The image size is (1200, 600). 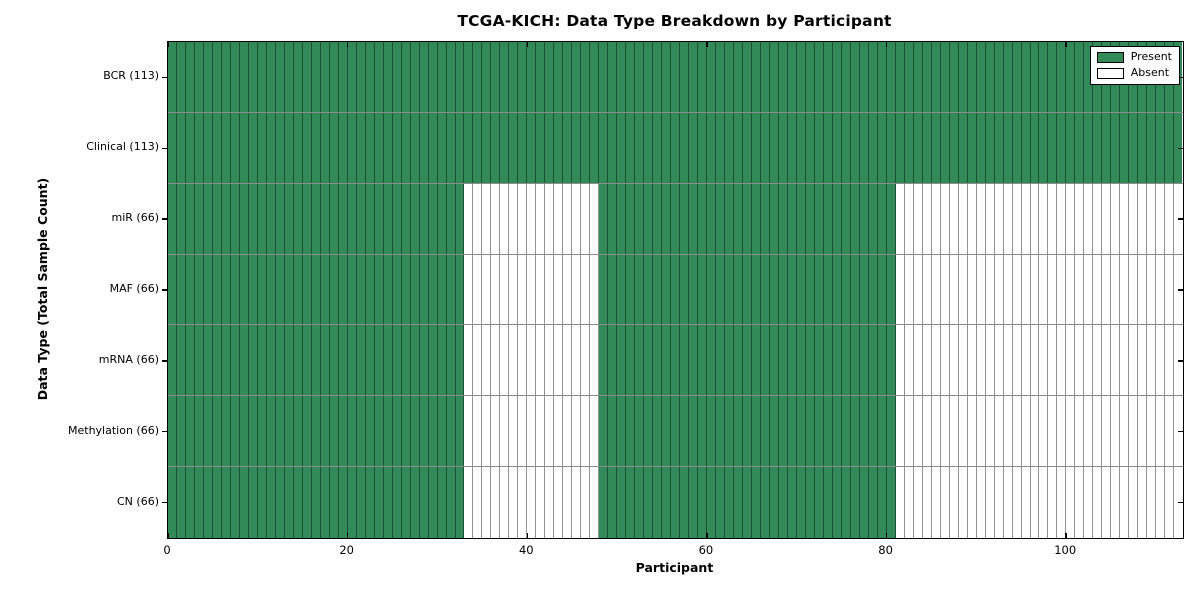 What do you see at coordinates (885, 550) in the screenshot?
I see `x-tick-label: 80` at bounding box center [885, 550].